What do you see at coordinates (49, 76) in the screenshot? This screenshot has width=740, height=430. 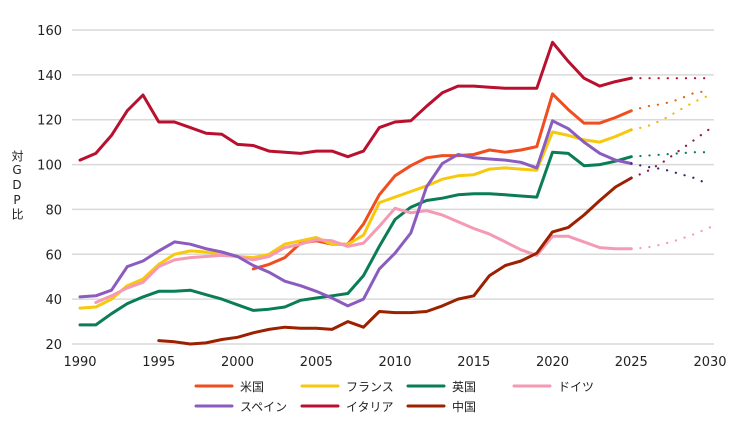 I see `y-tick-label: 140` at bounding box center [49, 76].